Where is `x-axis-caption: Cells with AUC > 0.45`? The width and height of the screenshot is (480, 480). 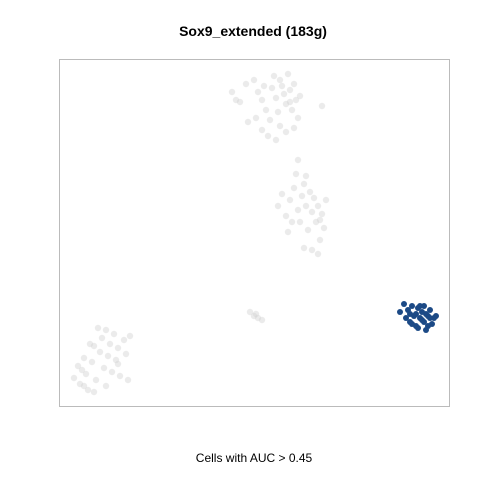 x-axis-caption: Cells with AUC > 0.45 is located at coordinates (254, 458).